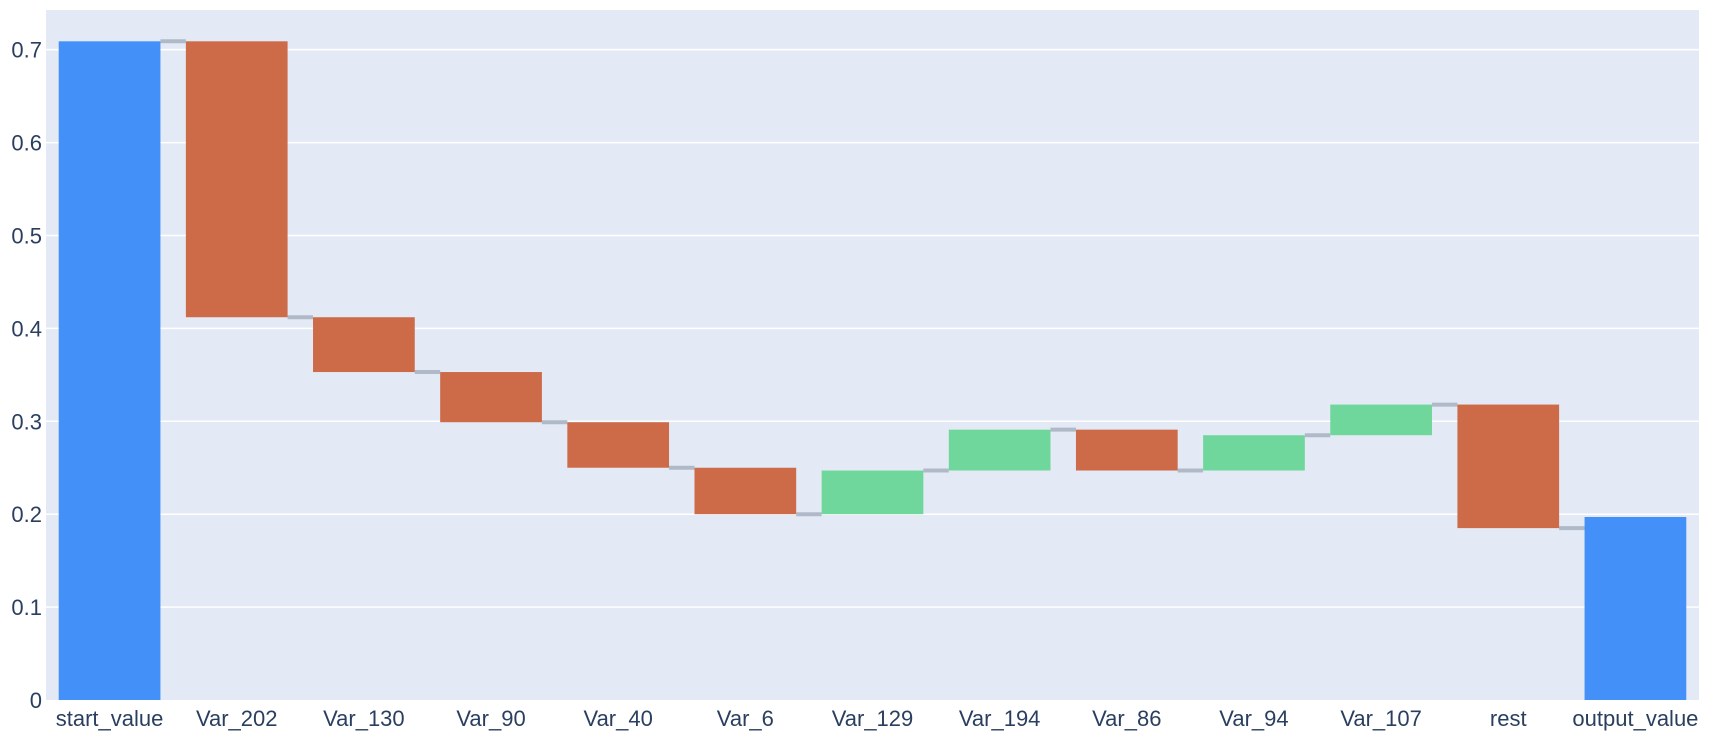 The width and height of the screenshot is (1720, 741). What do you see at coordinates (26, 143) in the screenshot?
I see `y-tick-label: 0.6` at bounding box center [26, 143].